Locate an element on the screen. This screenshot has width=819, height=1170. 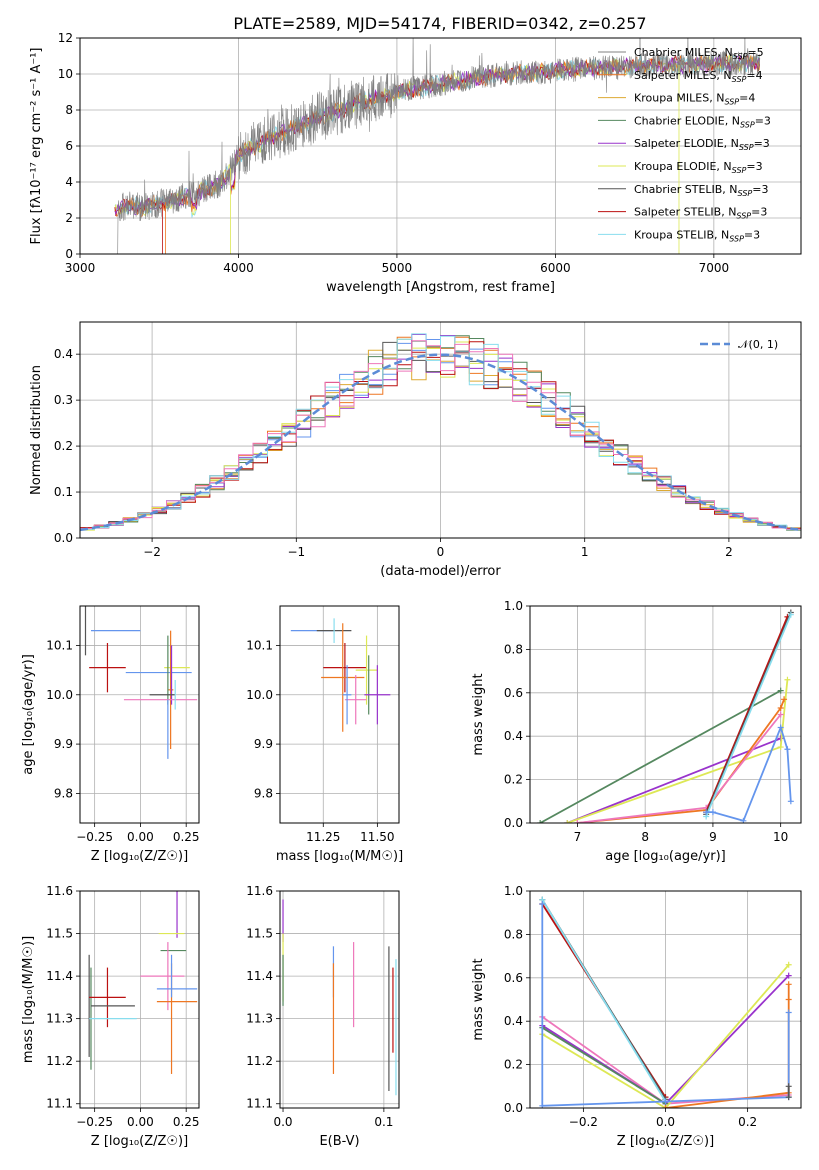
weight-vs-Z-xtick-label: 0.2 is located at coordinates (747, 1122).